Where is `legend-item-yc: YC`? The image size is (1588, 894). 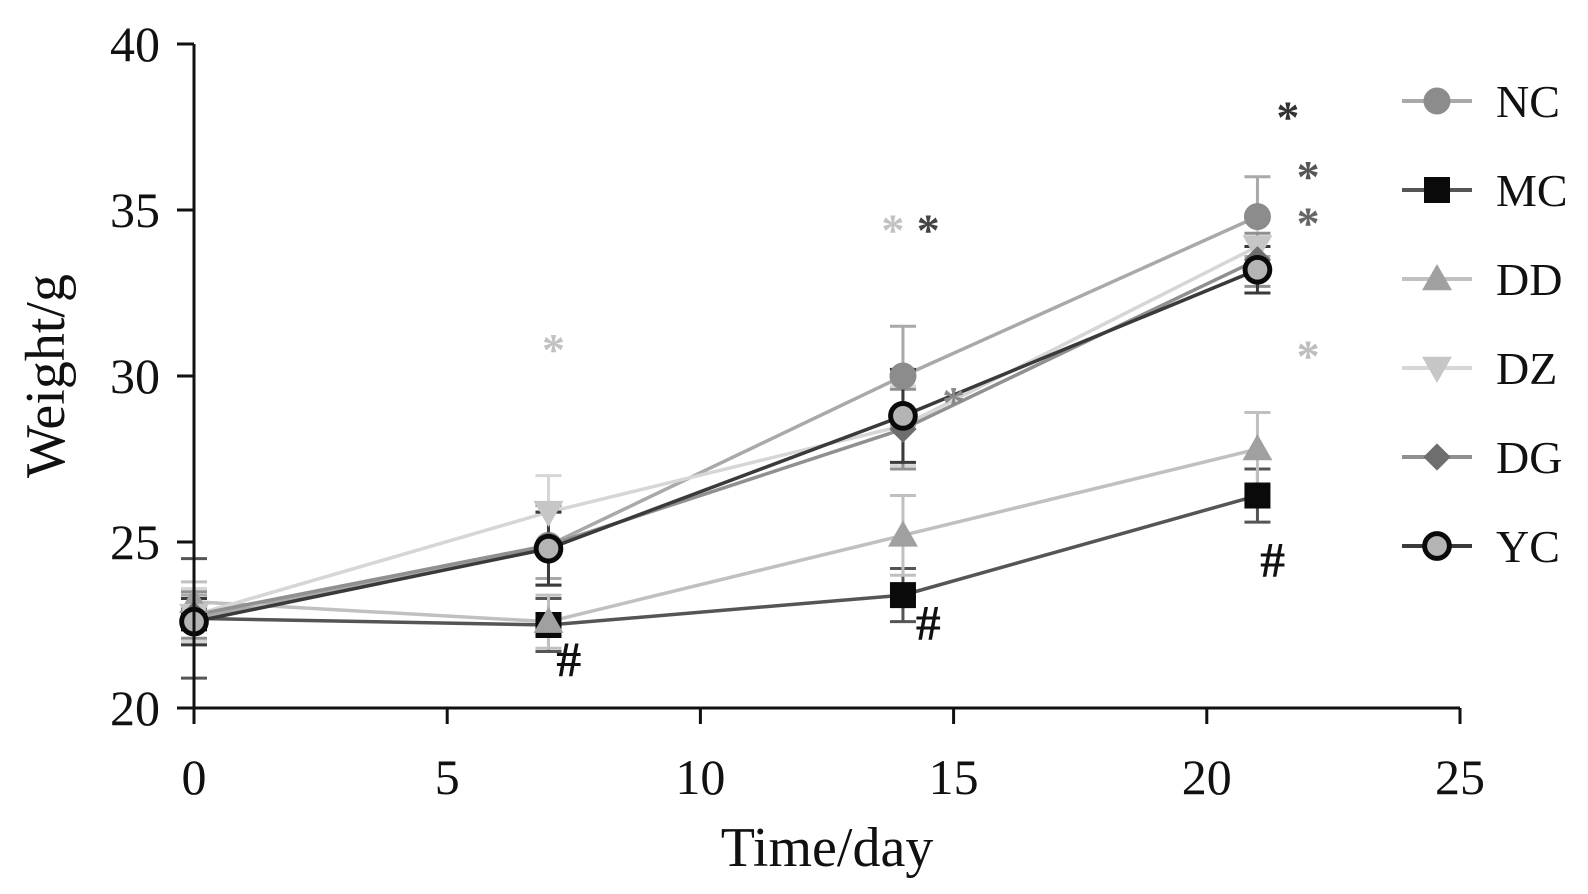 legend-item-yc: YC is located at coordinates (1481, 546).